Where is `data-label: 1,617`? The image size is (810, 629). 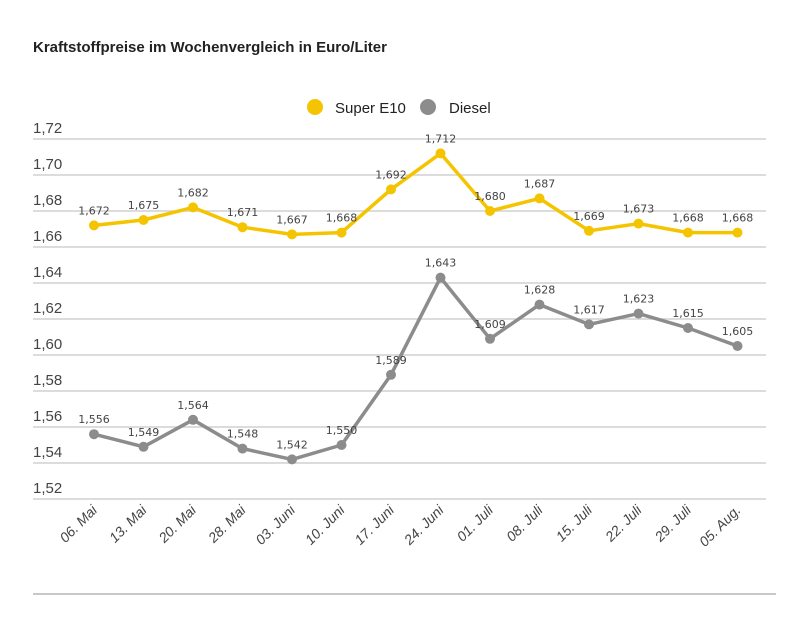
data-label: 1,617 is located at coordinates (589, 309).